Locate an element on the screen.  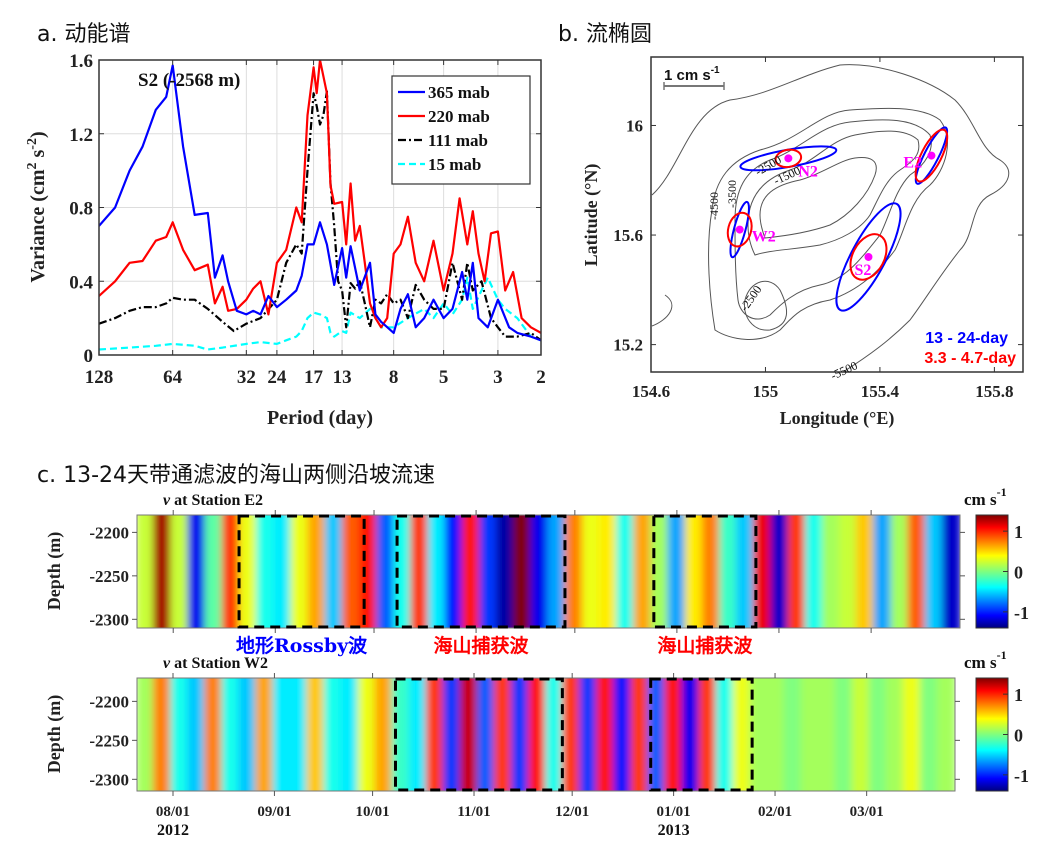
y-tick-label: 0.4 is located at coordinates (81, 282).